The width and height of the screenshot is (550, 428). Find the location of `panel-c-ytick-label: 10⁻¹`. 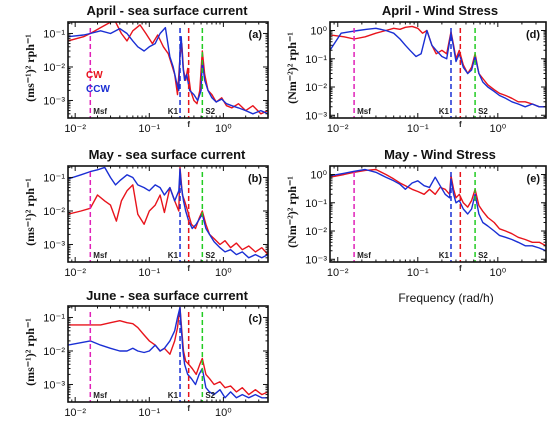

panel-c-ytick-label: 10⁻¹ is located at coordinates (54, 318).